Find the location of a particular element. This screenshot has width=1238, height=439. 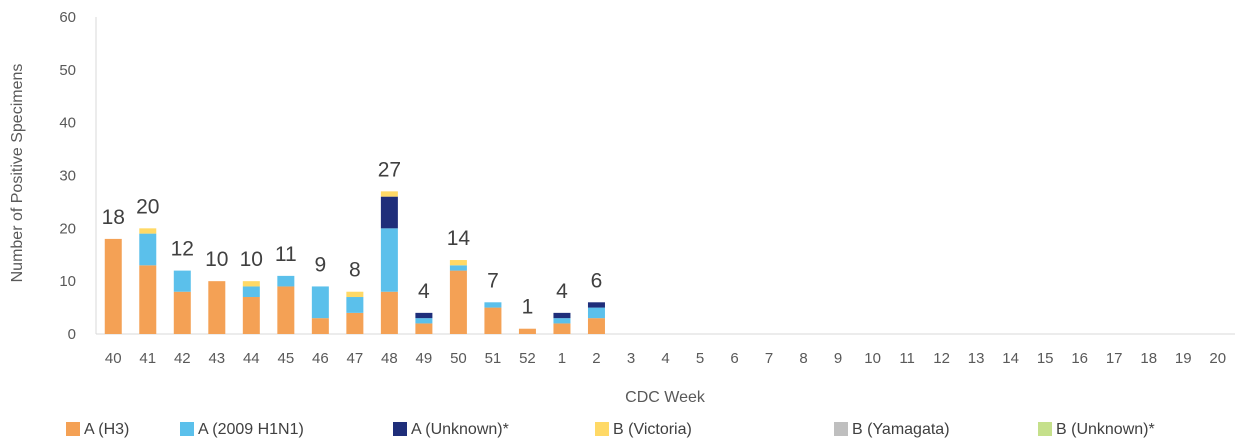

x-tick-label: 9 is located at coordinates (838, 358).